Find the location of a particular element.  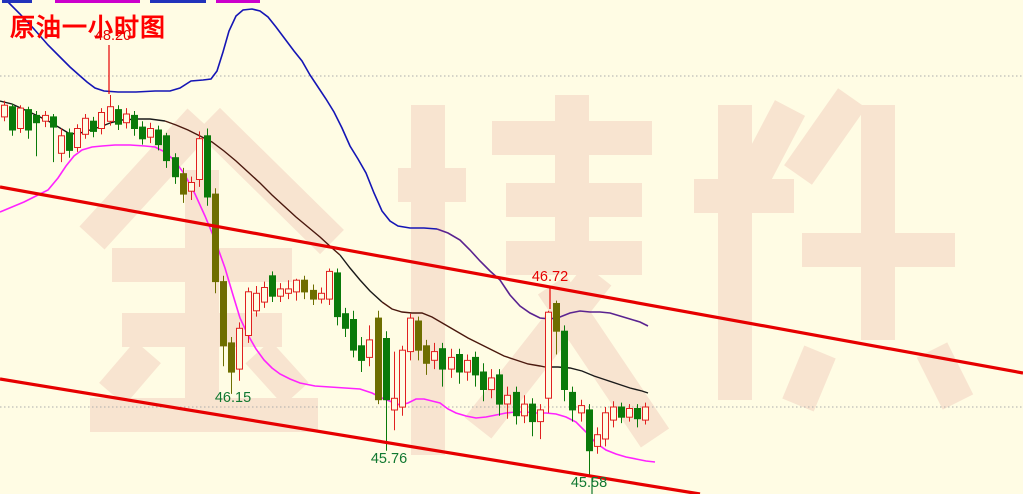

price-annotation-low: 45.58 is located at coordinates (589, 483).